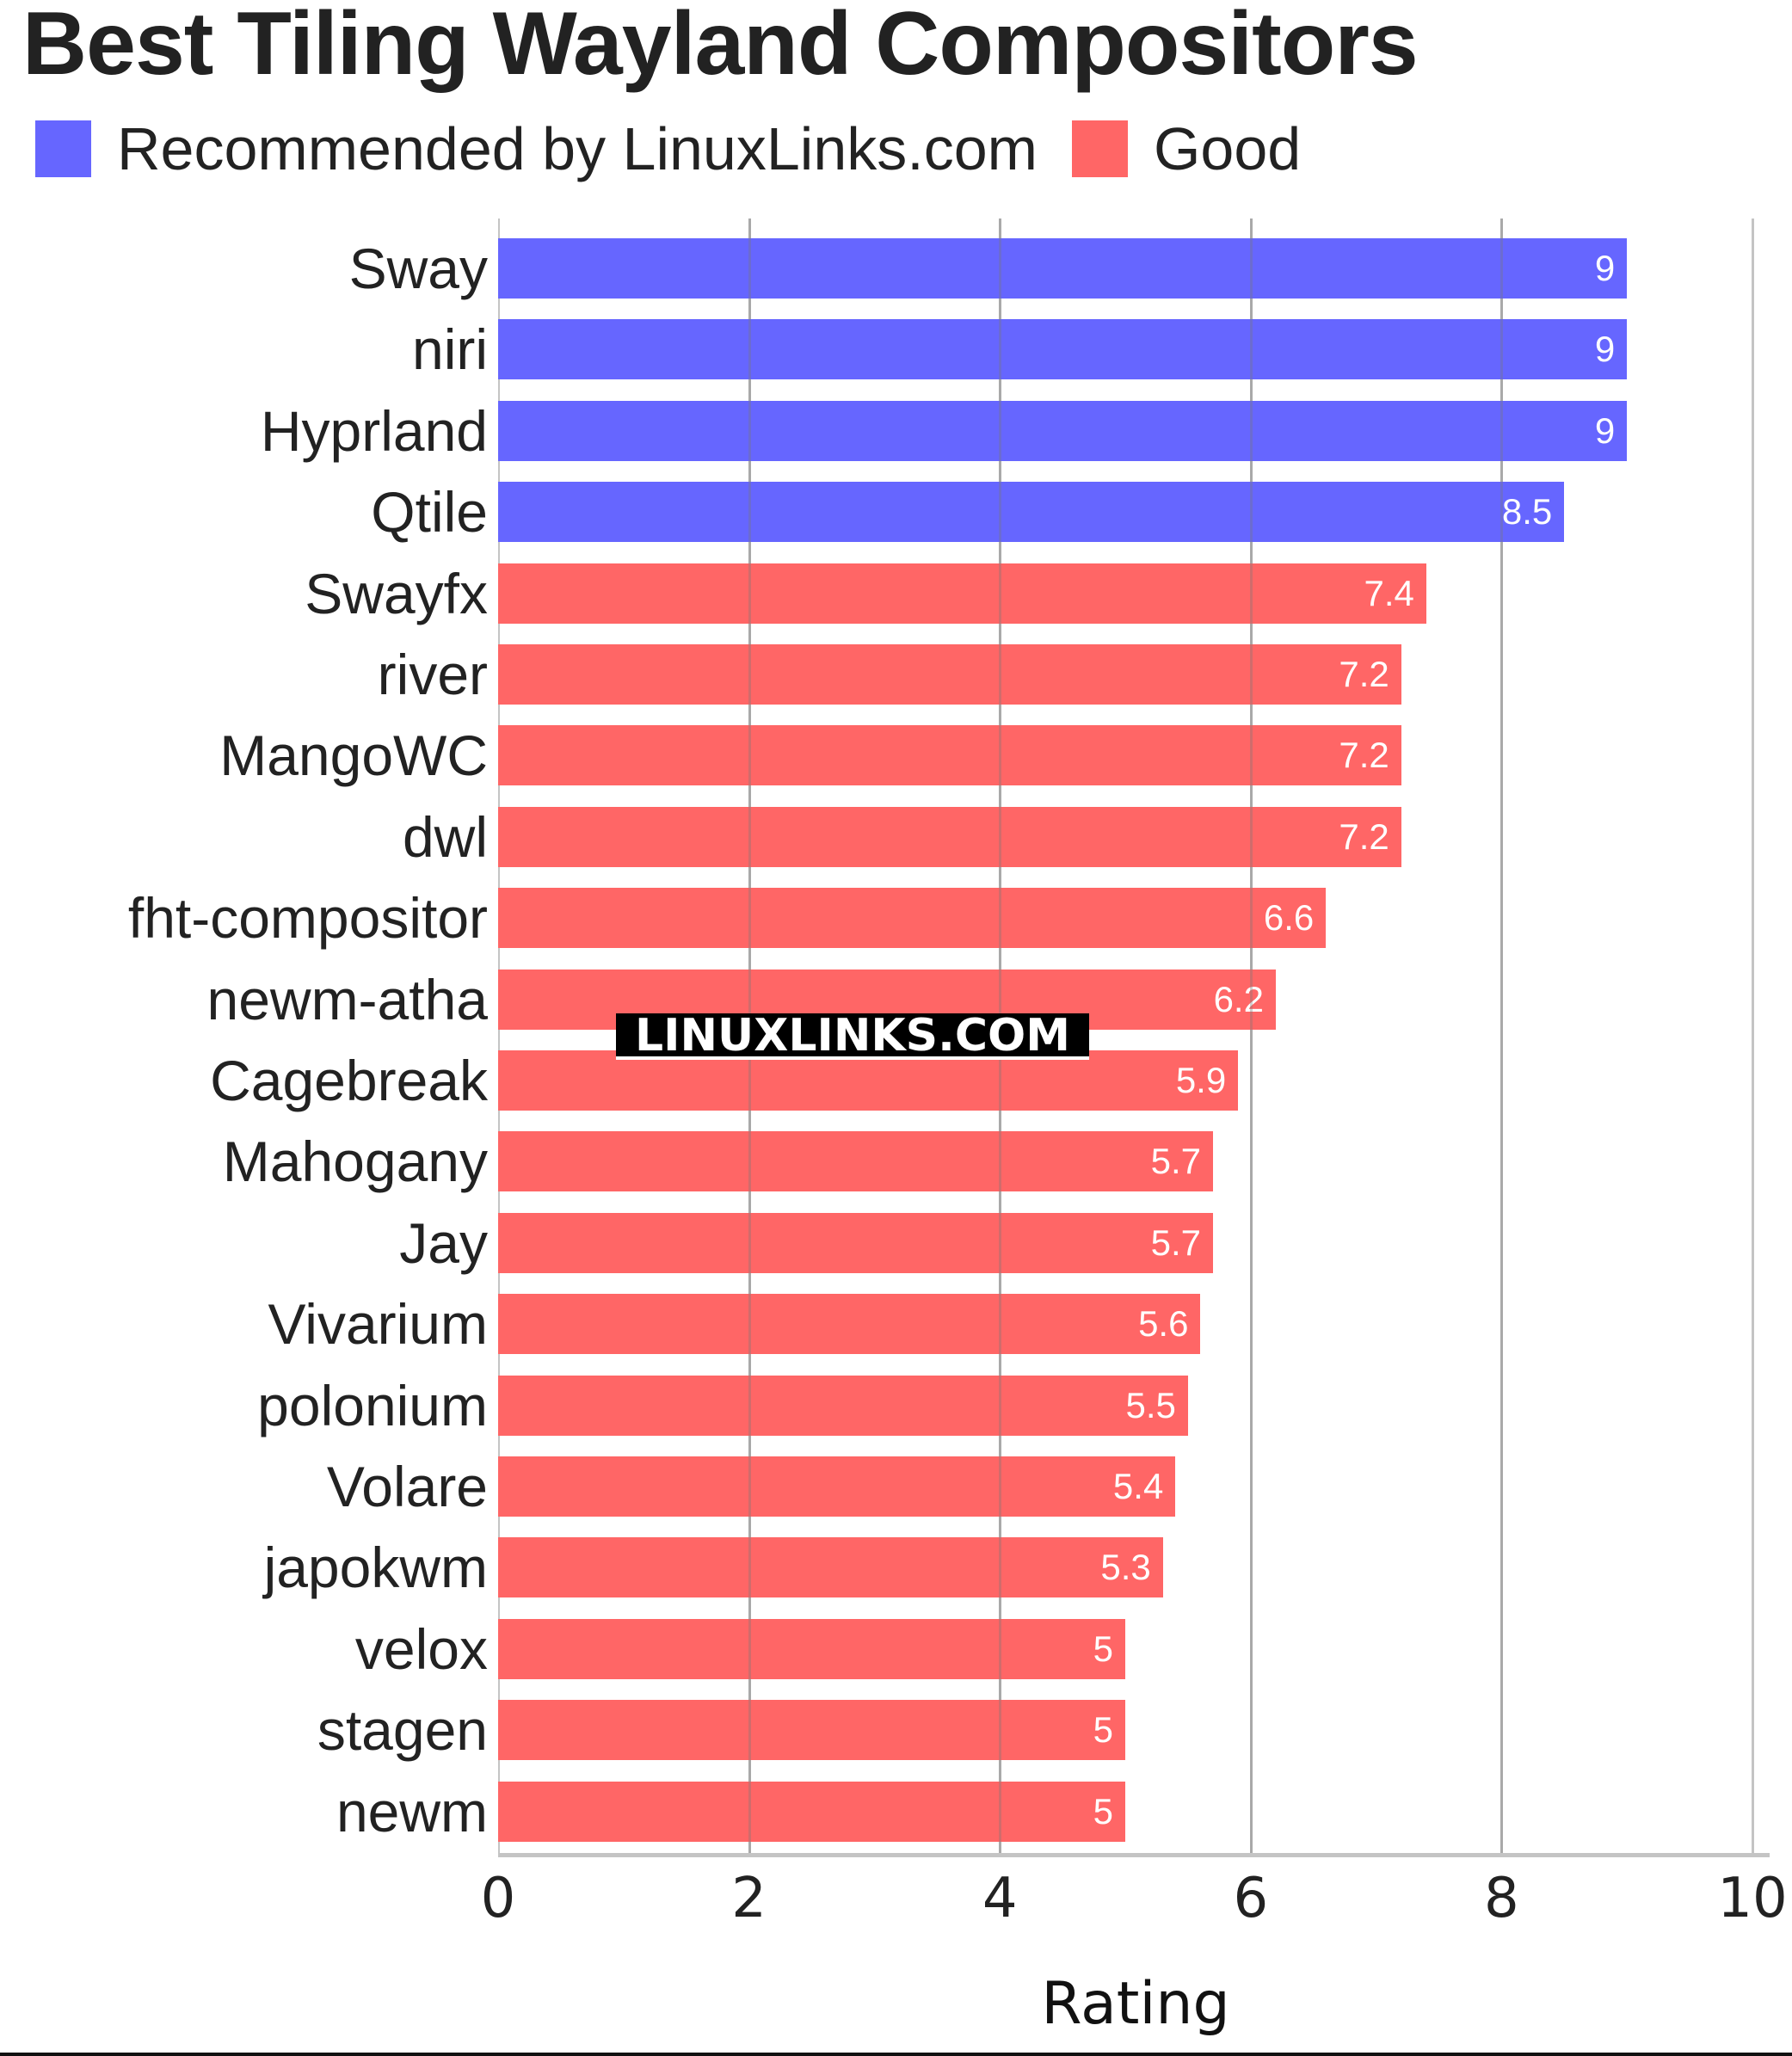 The height and width of the screenshot is (2056, 1792). Describe the element at coordinates (913, 919) in the screenshot. I see `bar: 6.6` at that location.